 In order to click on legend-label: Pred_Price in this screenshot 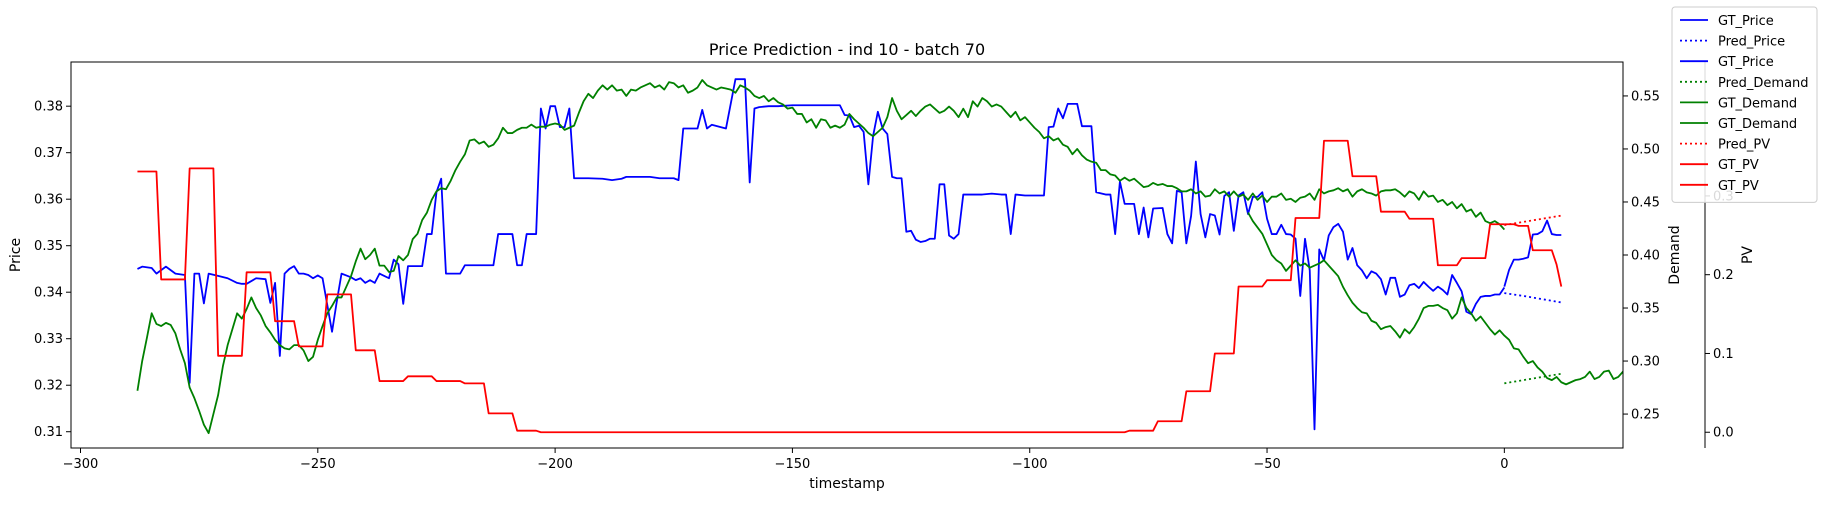, I will do `click(1751, 42)`.